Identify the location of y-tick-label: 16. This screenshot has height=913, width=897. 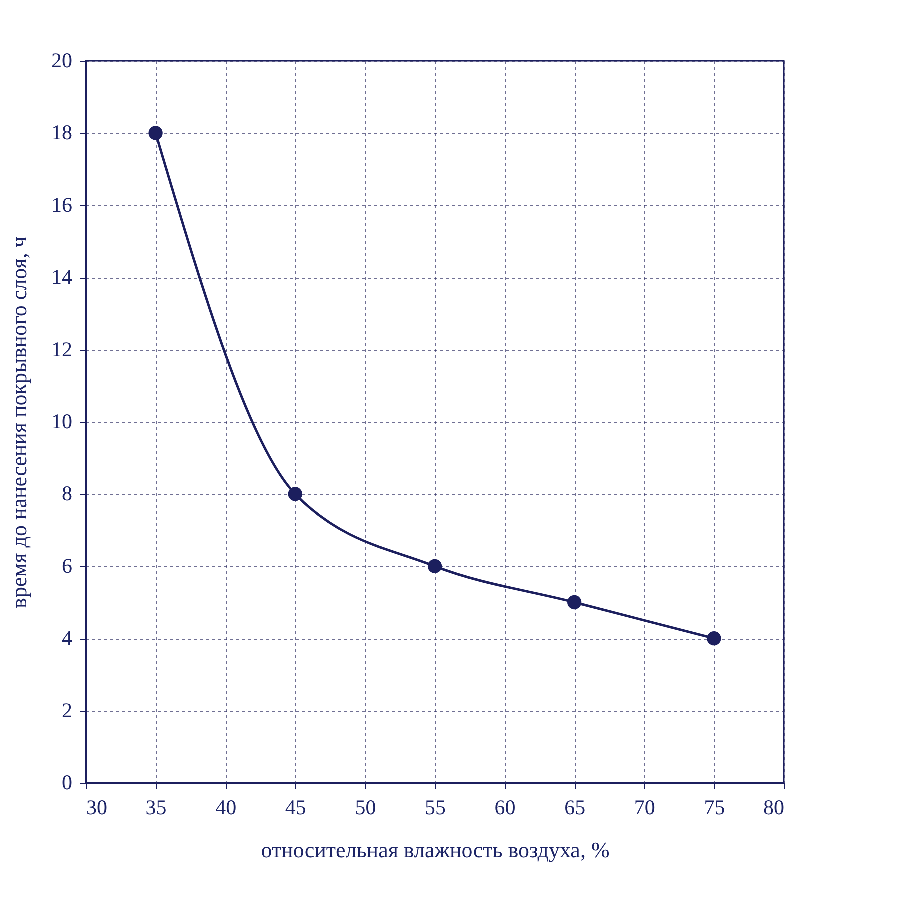
(62, 204).